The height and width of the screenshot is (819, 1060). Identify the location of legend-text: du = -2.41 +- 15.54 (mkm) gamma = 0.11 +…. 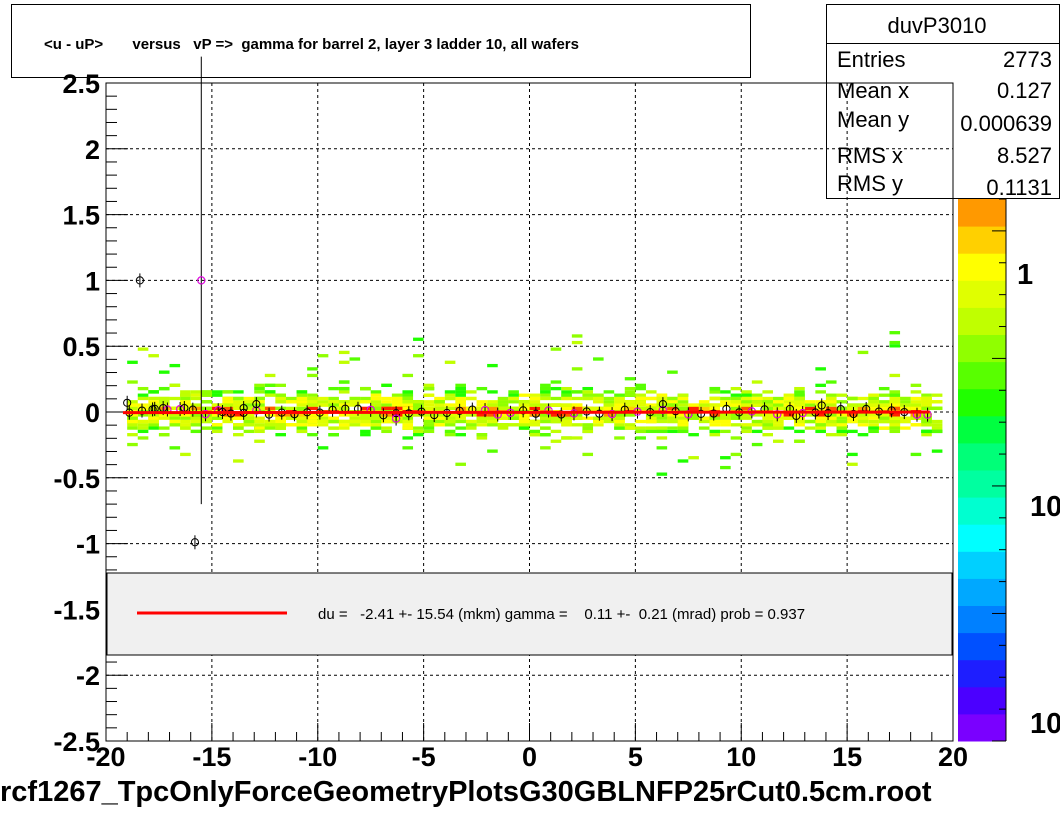
(561, 614).